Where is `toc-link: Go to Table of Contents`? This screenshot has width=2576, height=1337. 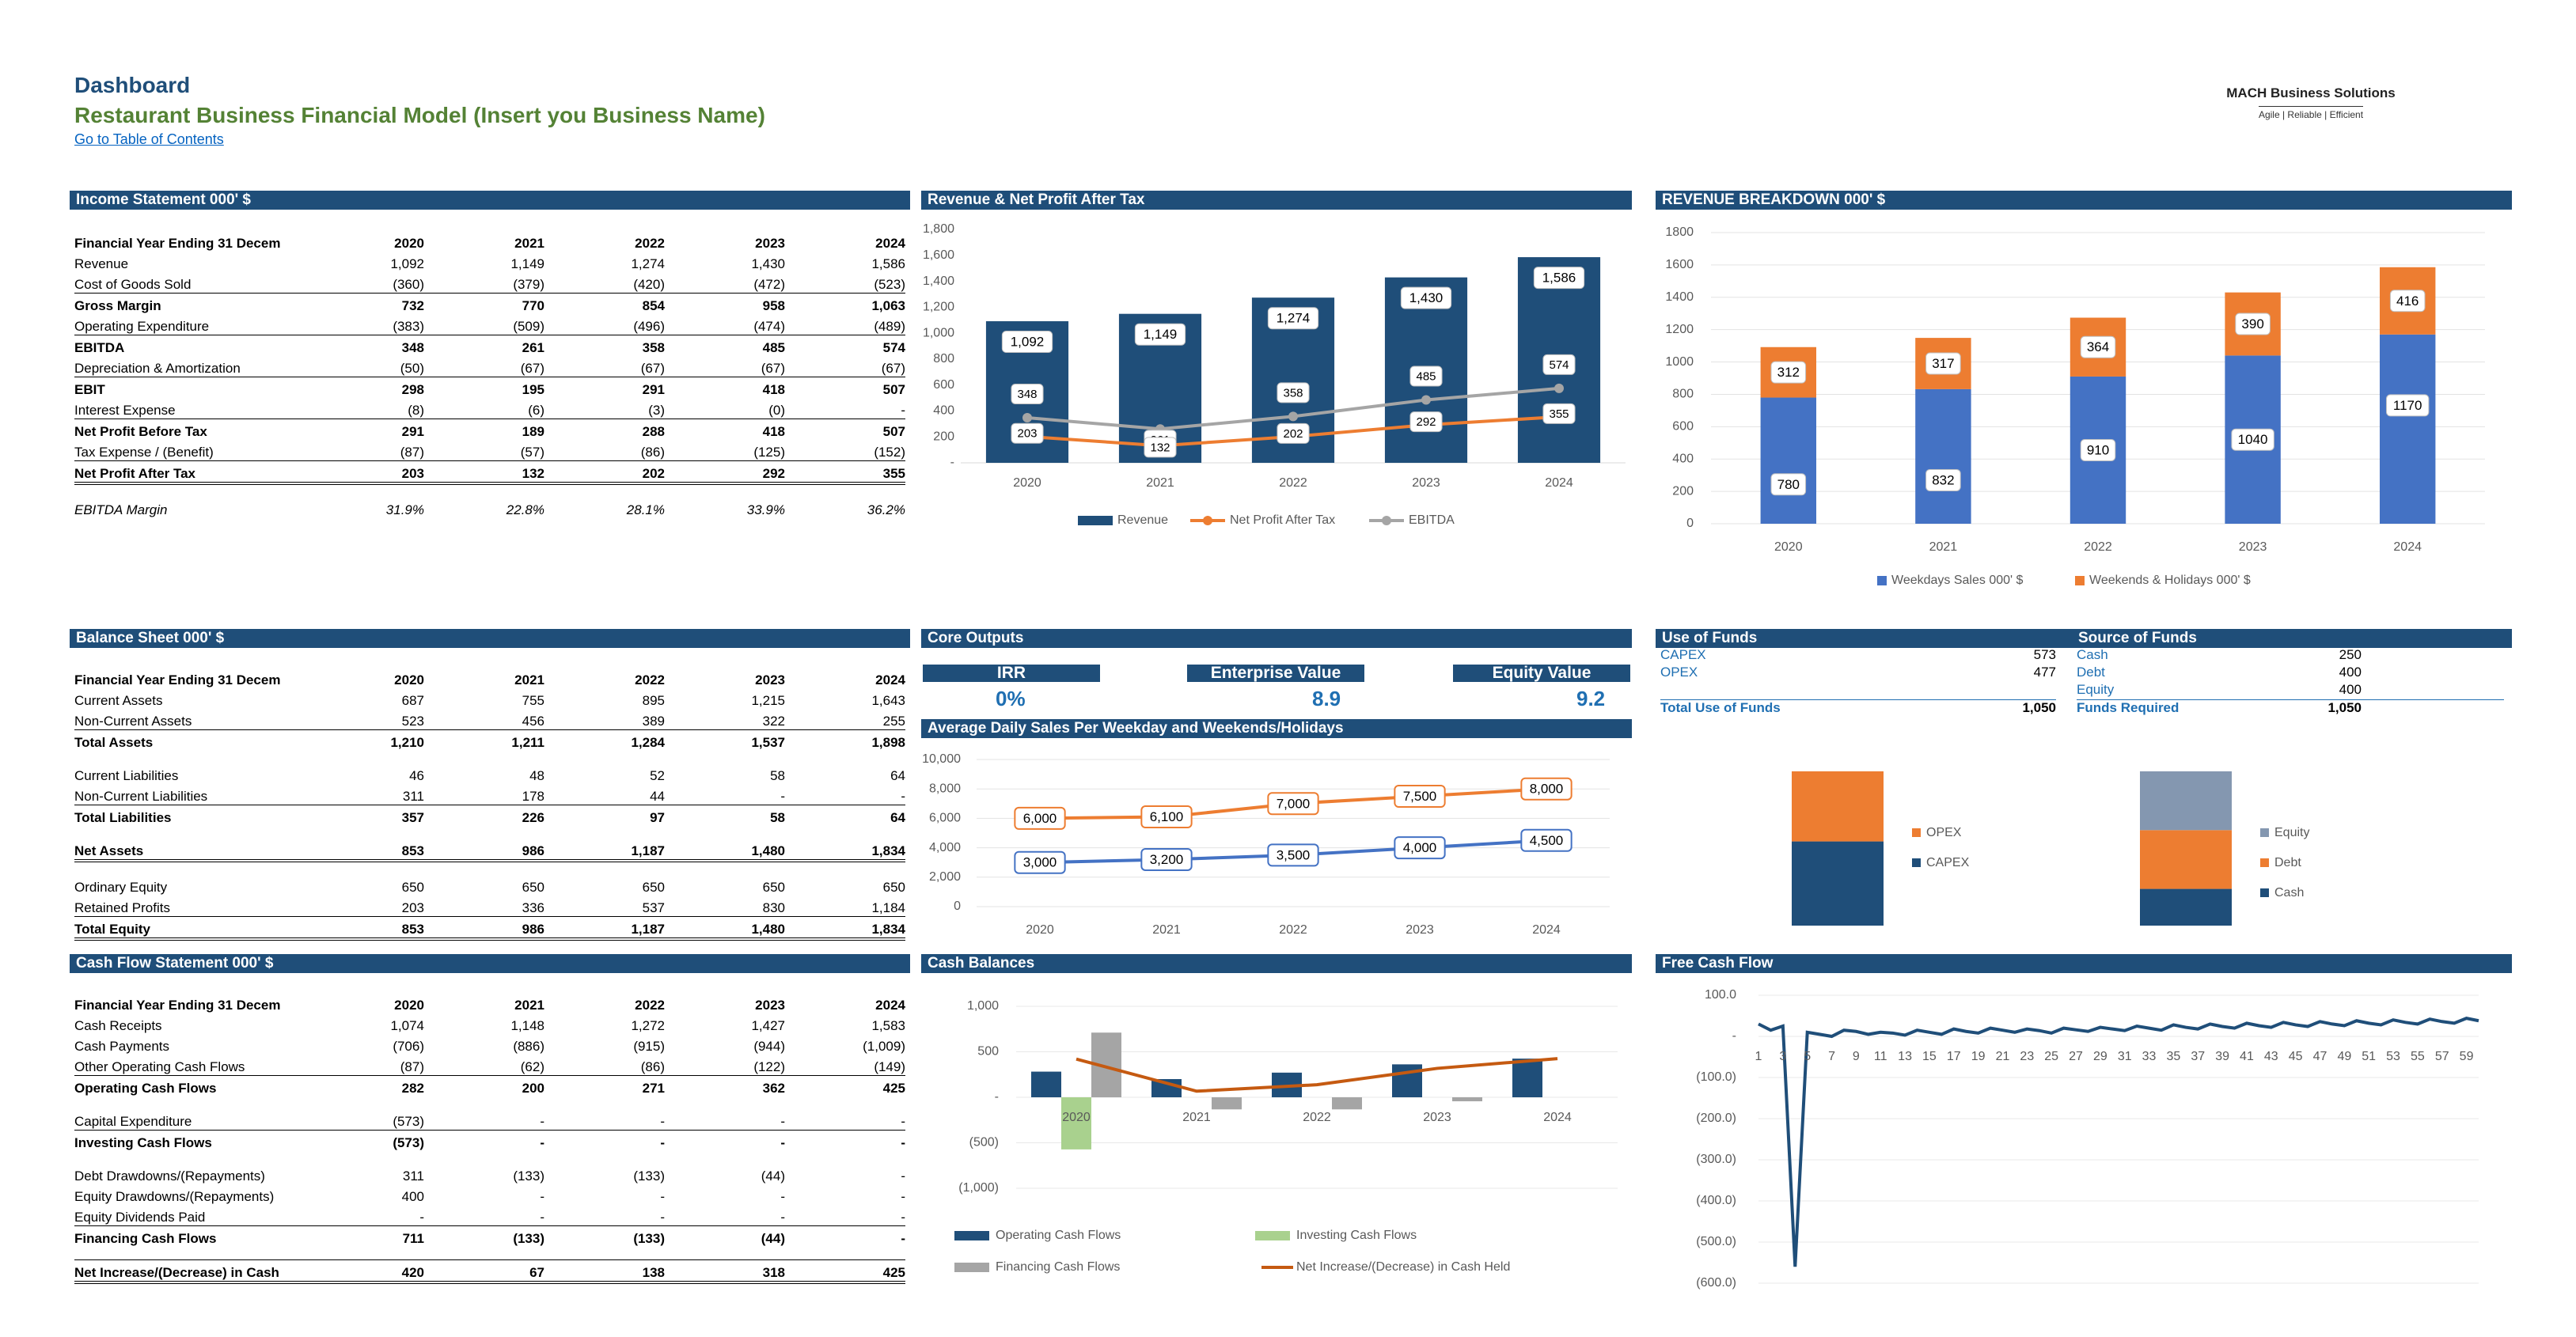
toc-link: Go to Table of Contents is located at coordinates (149, 139).